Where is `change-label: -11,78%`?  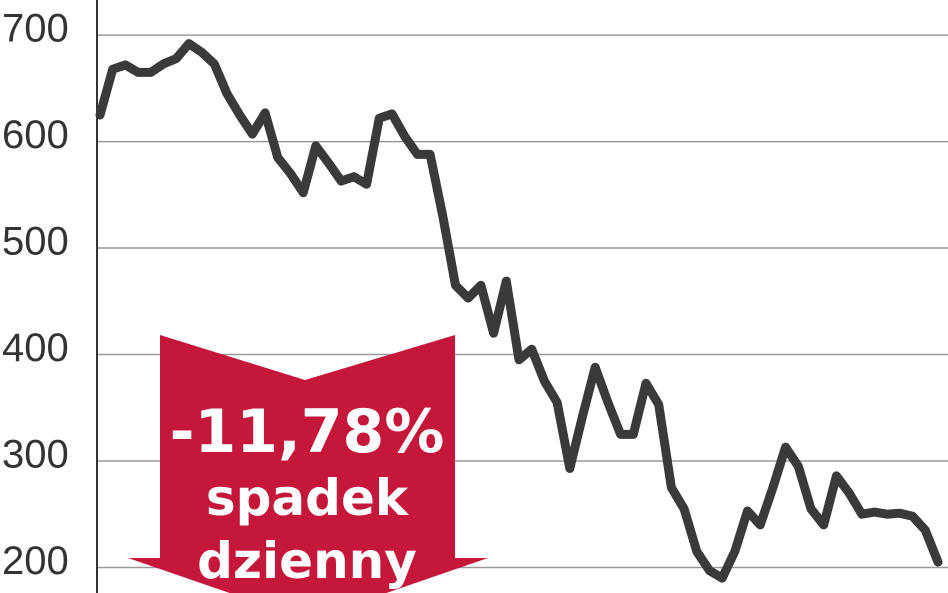
change-label: -11,78% is located at coordinates (307, 432).